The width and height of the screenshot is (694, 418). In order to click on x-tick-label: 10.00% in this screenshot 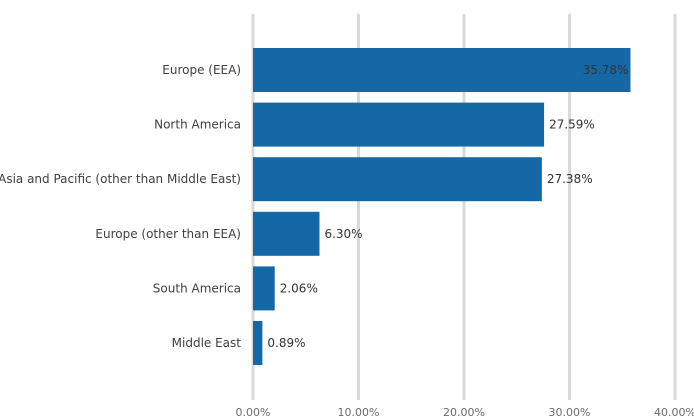, I will do `click(359, 412)`.